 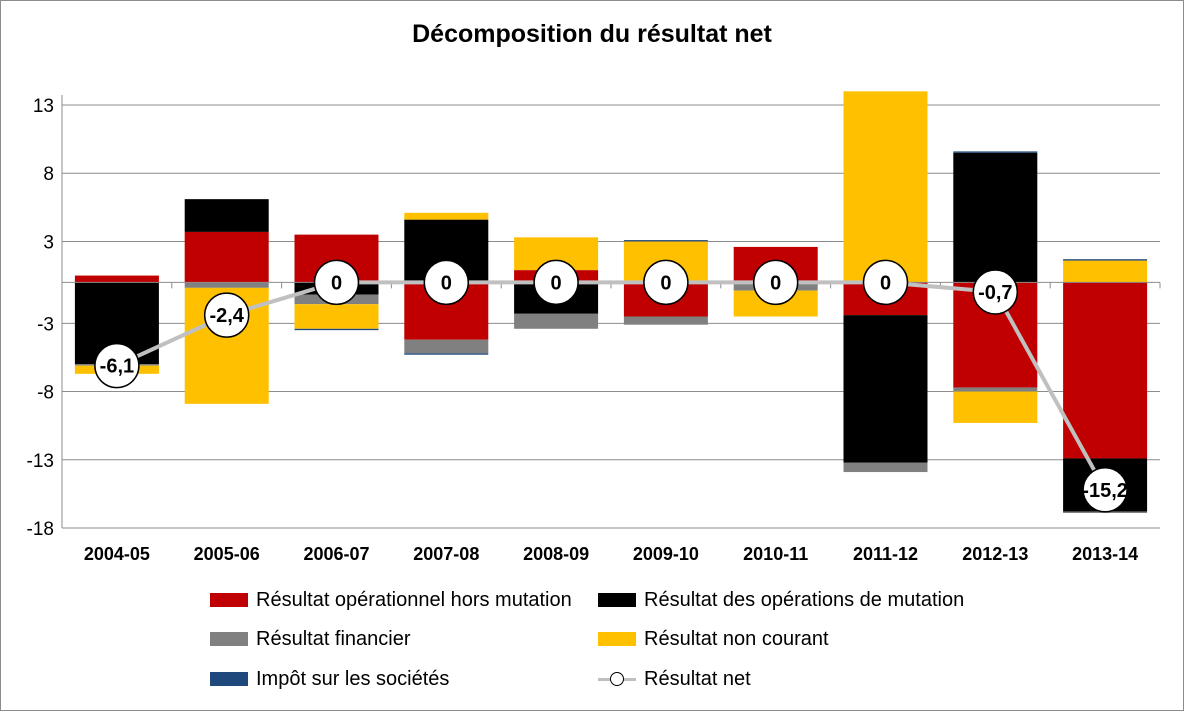 What do you see at coordinates (885, 554) in the screenshot?
I see `x-category-label: 2011-12` at bounding box center [885, 554].